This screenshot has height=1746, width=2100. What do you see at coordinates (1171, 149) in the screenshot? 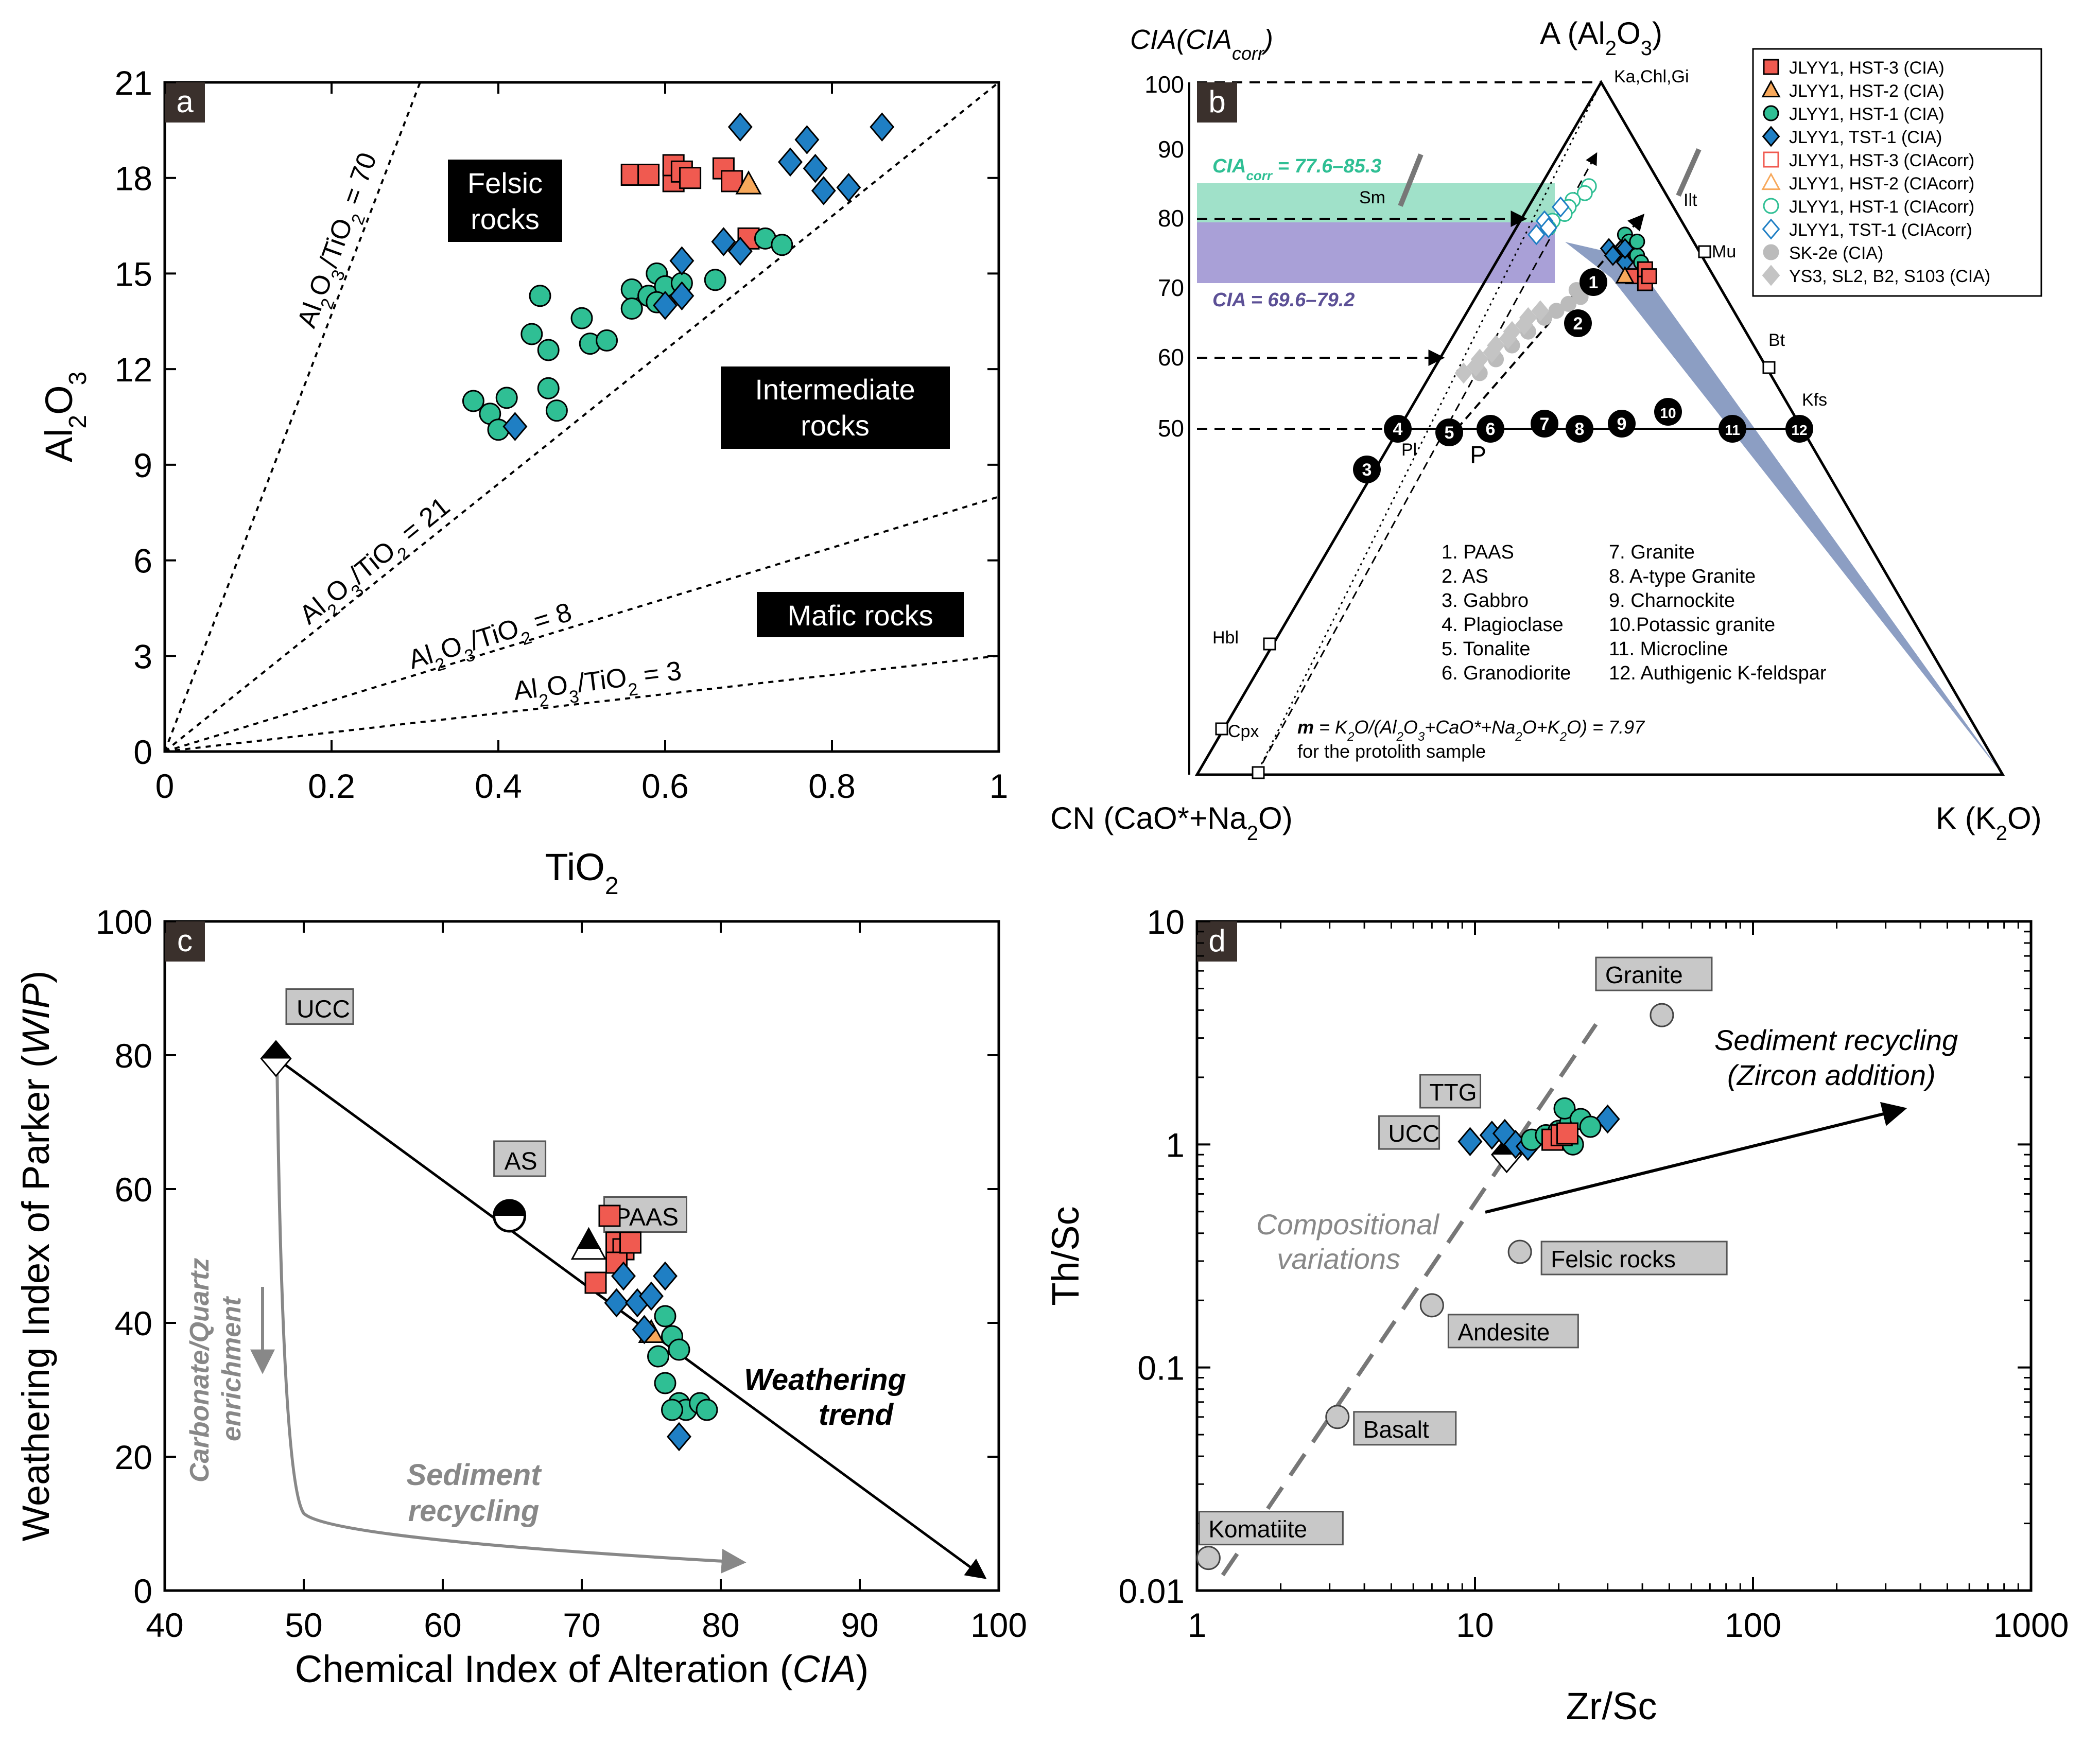
I see `b-cia-tick-90: 90` at bounding box center [1171, 149].